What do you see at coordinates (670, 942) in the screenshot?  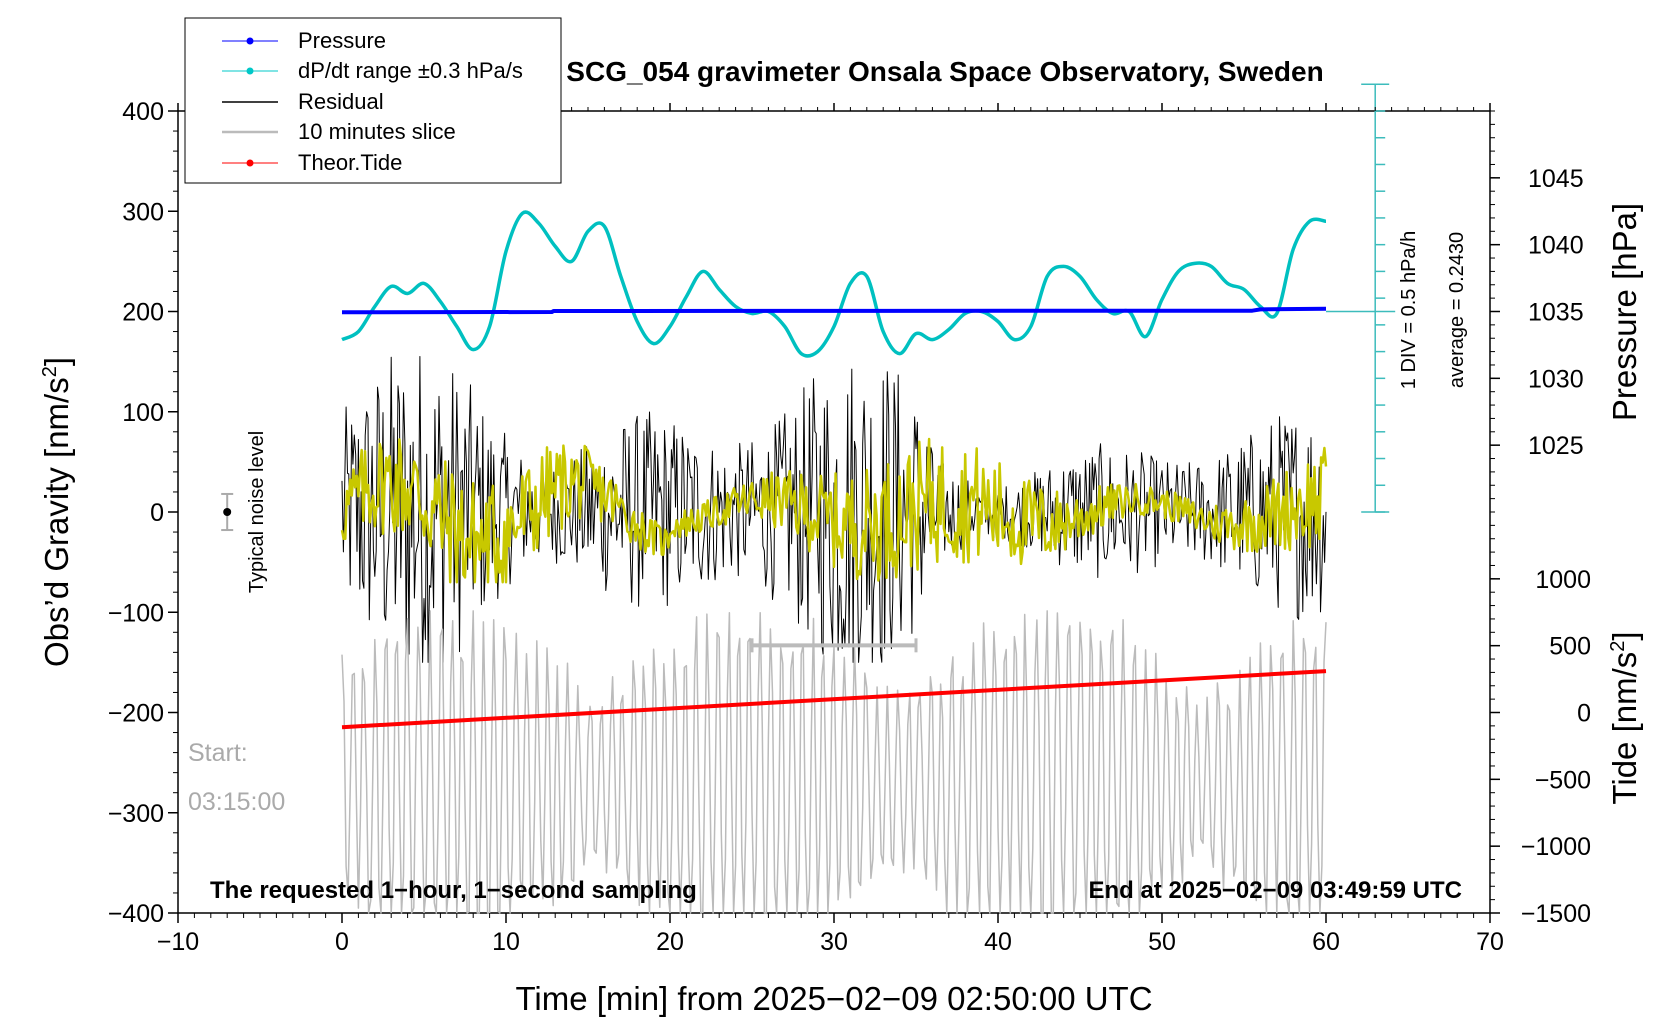 I see `x-tick-label: 20` at bounding box center [670, 942].